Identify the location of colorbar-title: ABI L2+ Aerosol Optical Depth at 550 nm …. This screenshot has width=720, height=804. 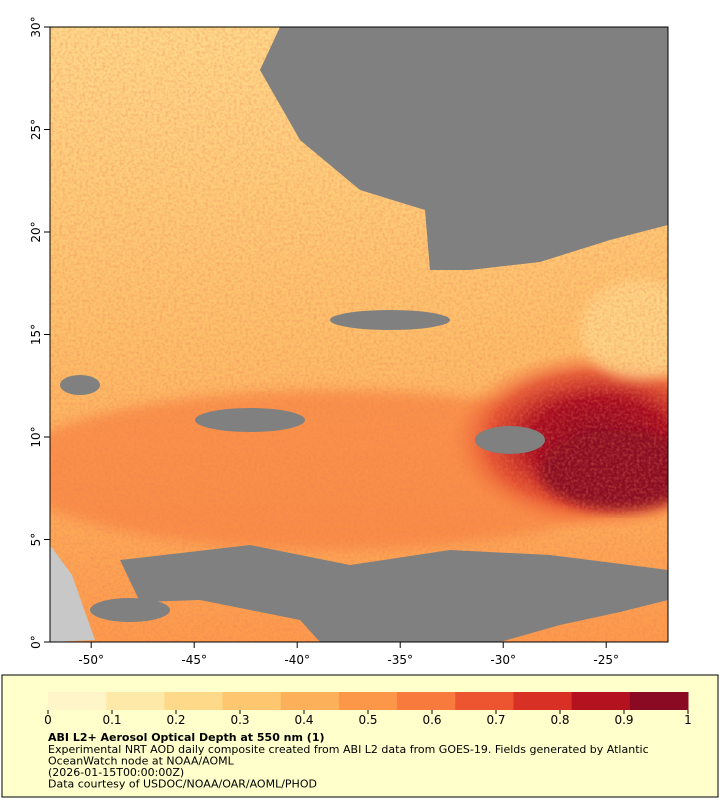
(186, 737).